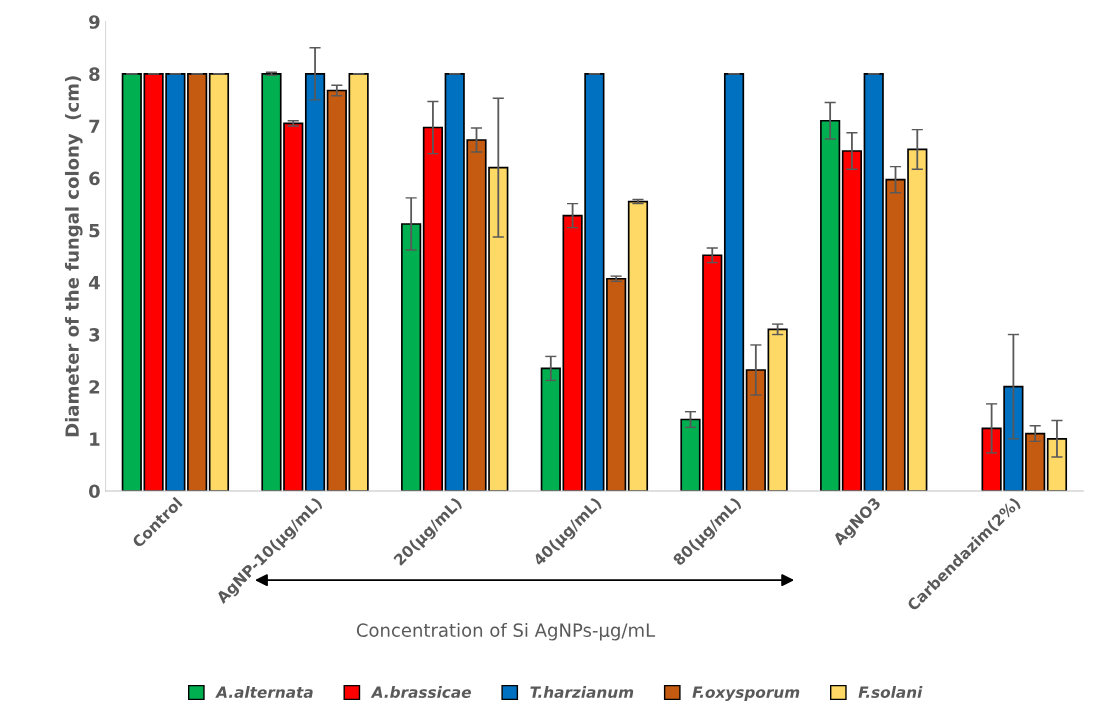 The height and width of the screenshot is (722, 1111). What do you see at coordinates (890, 692) in the screenshot?
I see `legend-label: F.solani` at bounding box center [890, 692].